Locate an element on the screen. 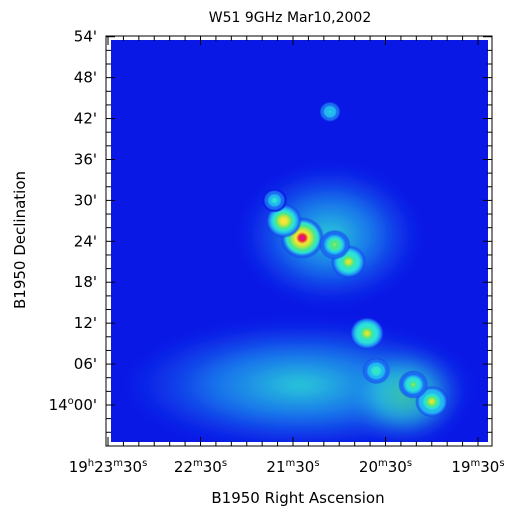 Image resolution: width=522 pixels, height=519 pixels. degree-symbol: o is located at coordinates (71, 401).